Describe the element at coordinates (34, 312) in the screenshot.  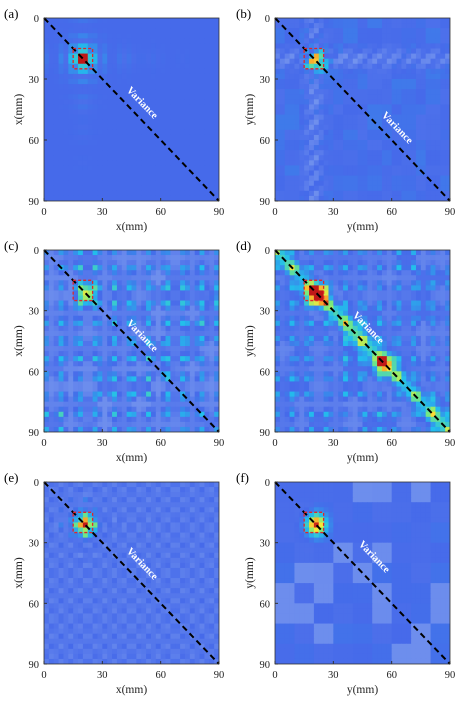
I see `y-tick-label-c-1: 30` at that location.